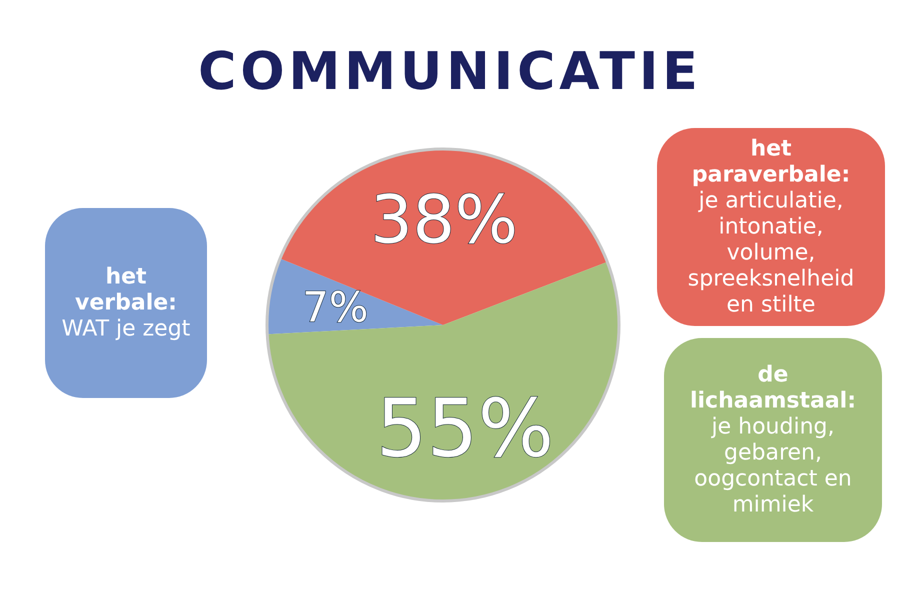  What do you see at coordinates (773, 440) in the screenshot?
I see `slice-label: de lichaamstaal: je houding, gebaren, oogcontact en mimiek` at bounding box center [773, 440].